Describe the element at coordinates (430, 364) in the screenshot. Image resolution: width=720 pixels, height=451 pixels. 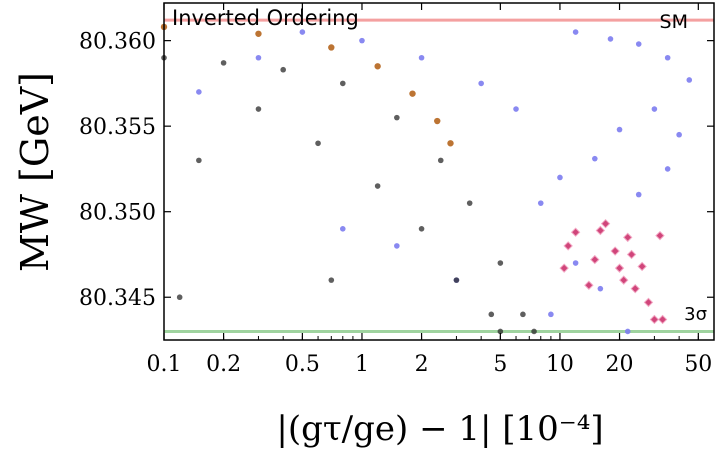
I see `x-tick-labels: 0.1 0.2 0.5 1 2 5 10 20 50` at that location.